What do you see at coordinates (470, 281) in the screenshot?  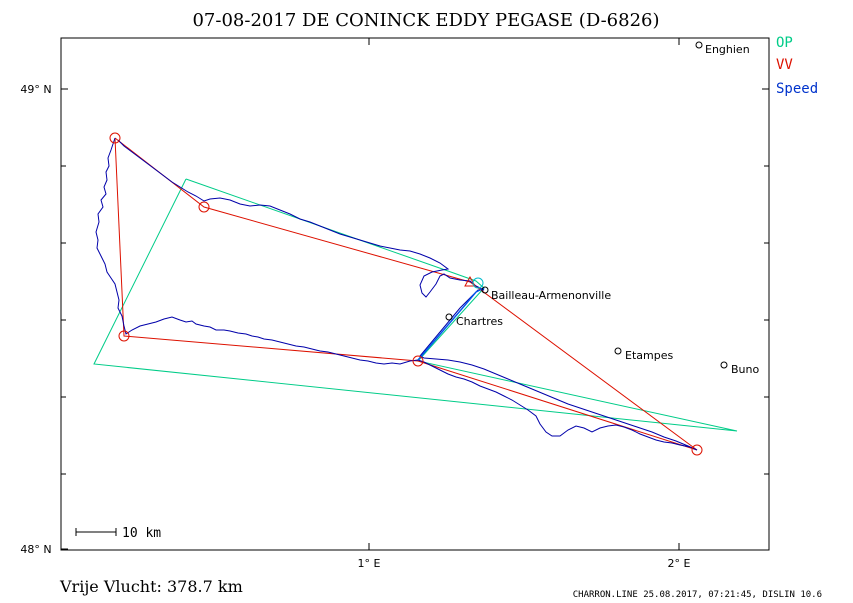 I see `start-triangle-icon` at bounding box center [470, 281].